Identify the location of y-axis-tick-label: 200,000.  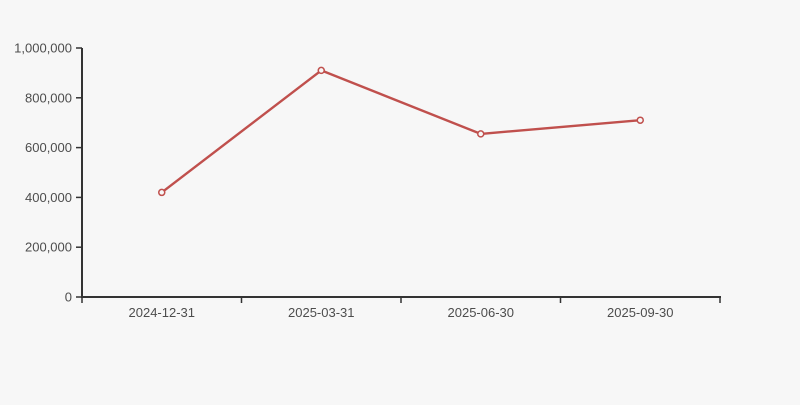
(48, 247).